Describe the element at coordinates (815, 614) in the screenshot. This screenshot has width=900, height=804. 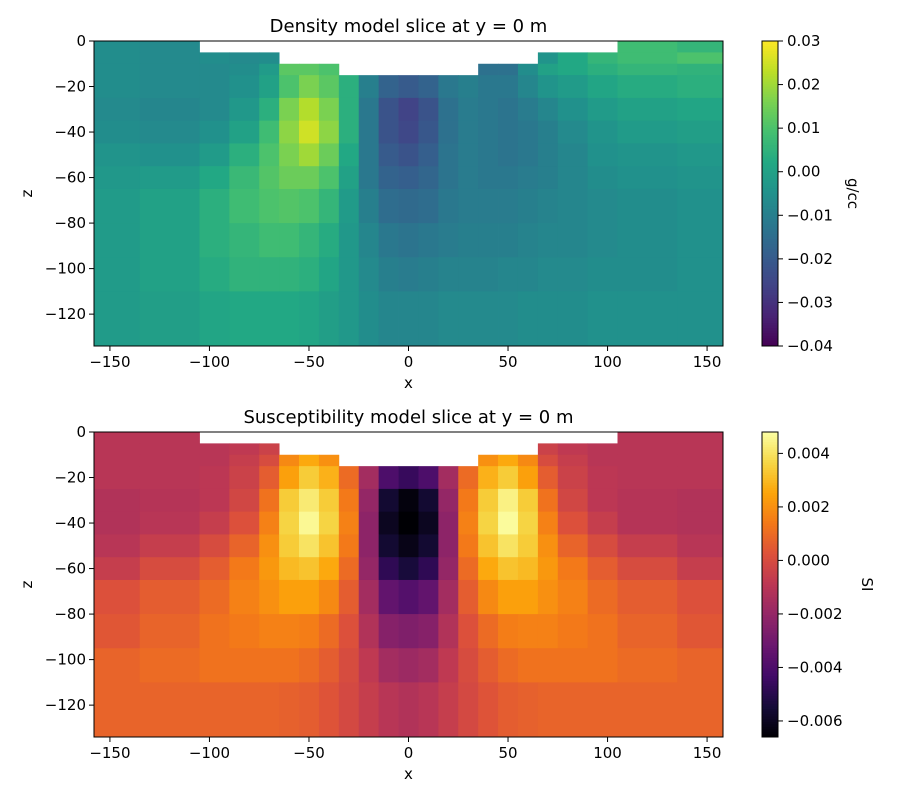
I see `colorbar-tick-label: −0.002` at that location.